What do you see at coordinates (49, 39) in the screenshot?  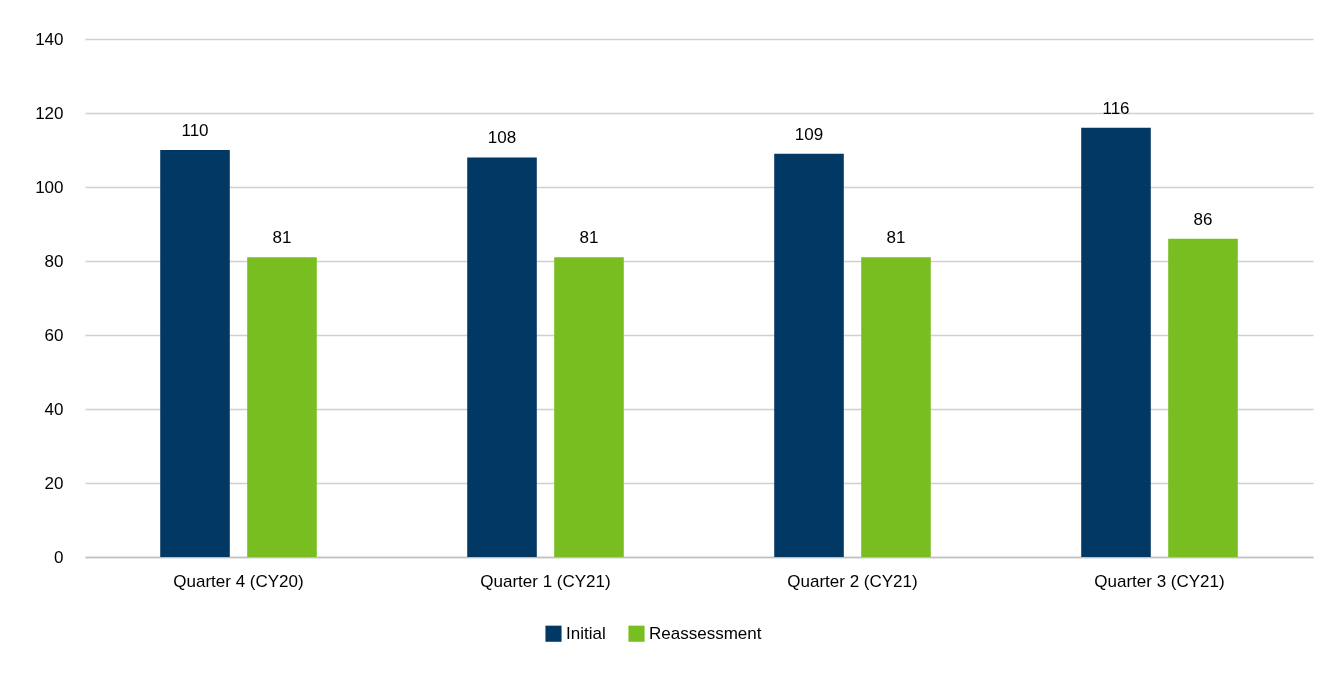 I see `y-tick-label: 140` at bounding box center [49, 39].